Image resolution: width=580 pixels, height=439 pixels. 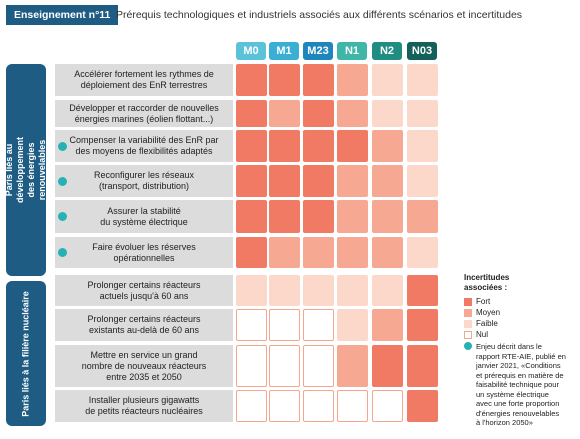 I want to click on group-tab-nuclear: Paris liés à la filière nucléaire, so click(x=26, y=353).